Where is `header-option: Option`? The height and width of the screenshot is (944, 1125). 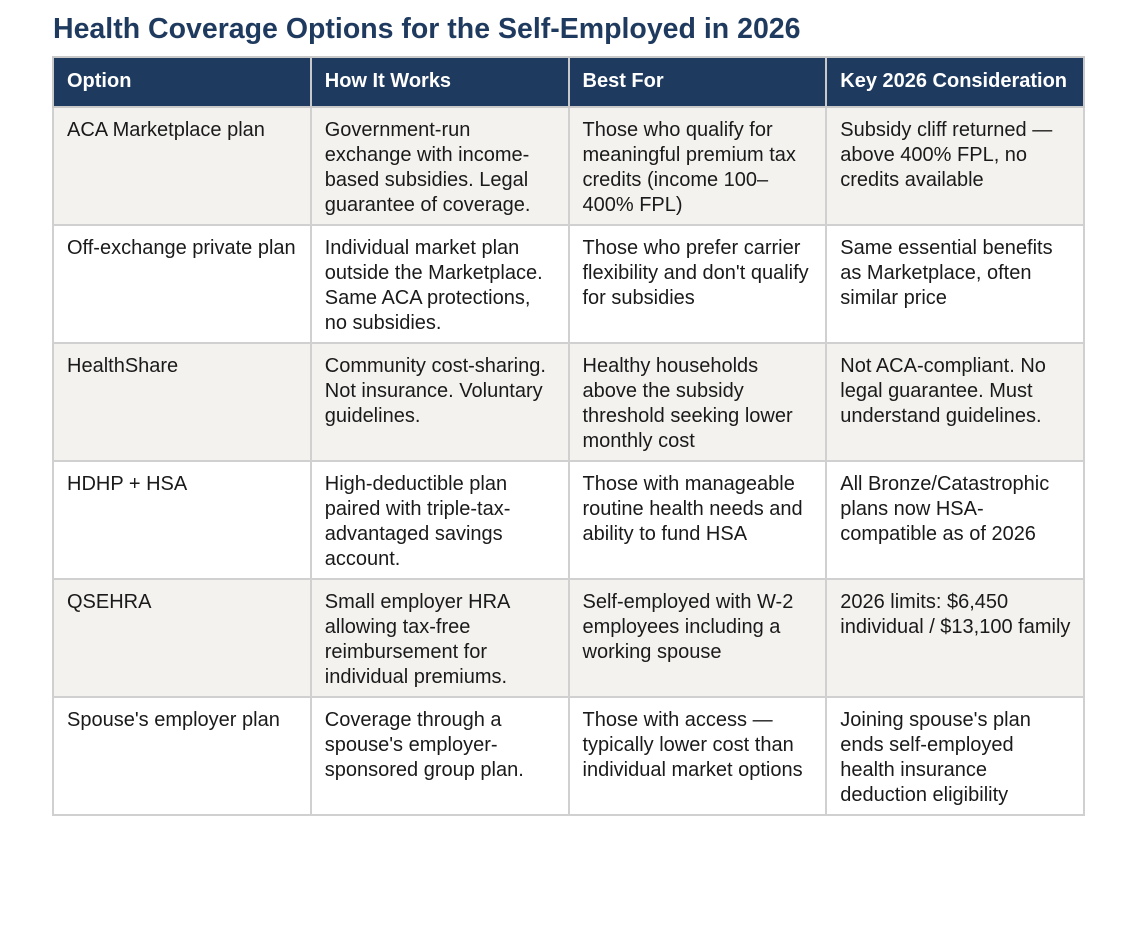 header-option: Option is located at coordinates (182, 82).